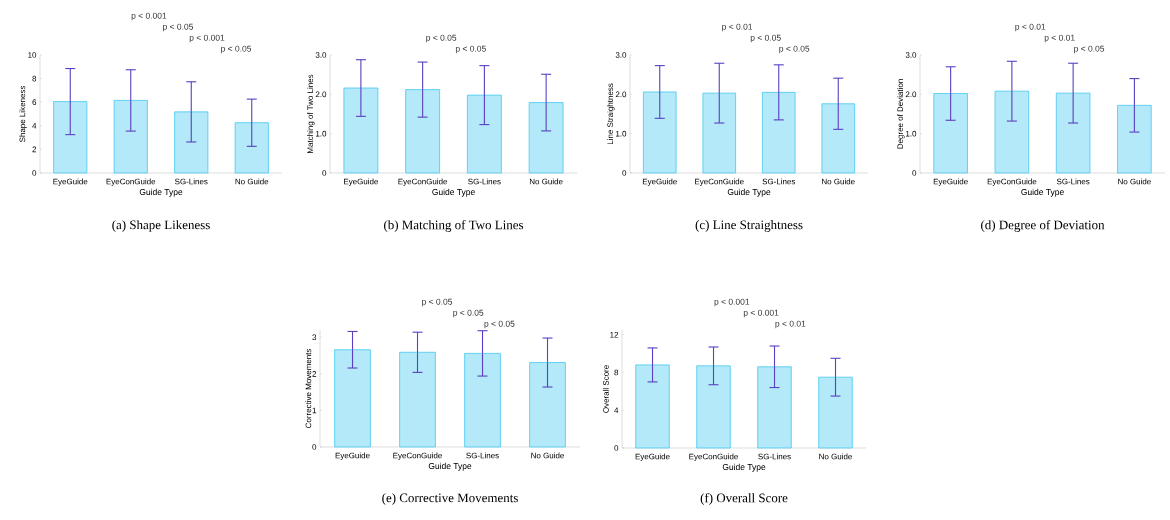 This screenshot has height=520, width=1170. What do you see at coordinates (161, 226) in the screenshot?
I see `text: (a) Shape Likeness` at bounding box center [161, 226].